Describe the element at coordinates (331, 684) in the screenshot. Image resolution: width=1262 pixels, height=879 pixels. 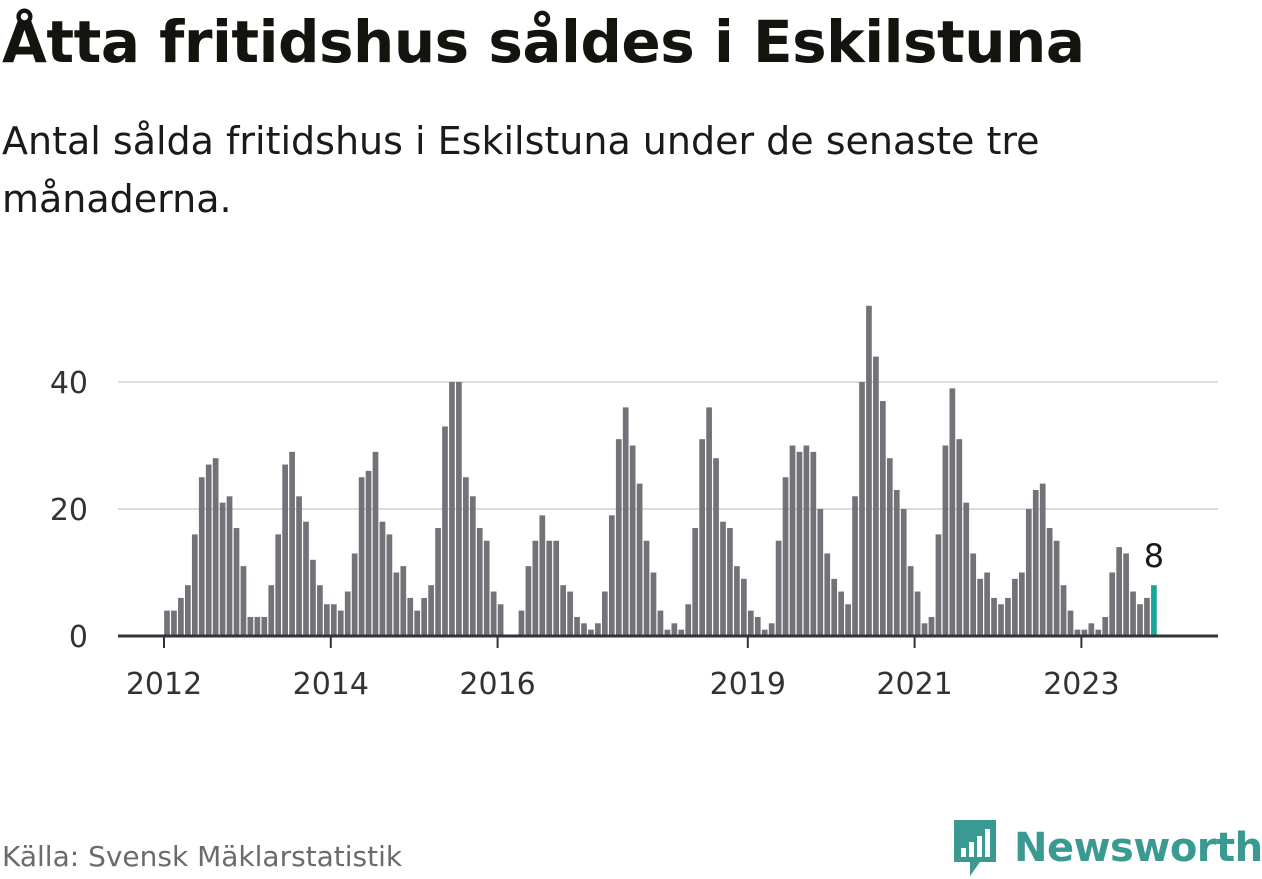
I see `x-tick-label: 2014` at that location.